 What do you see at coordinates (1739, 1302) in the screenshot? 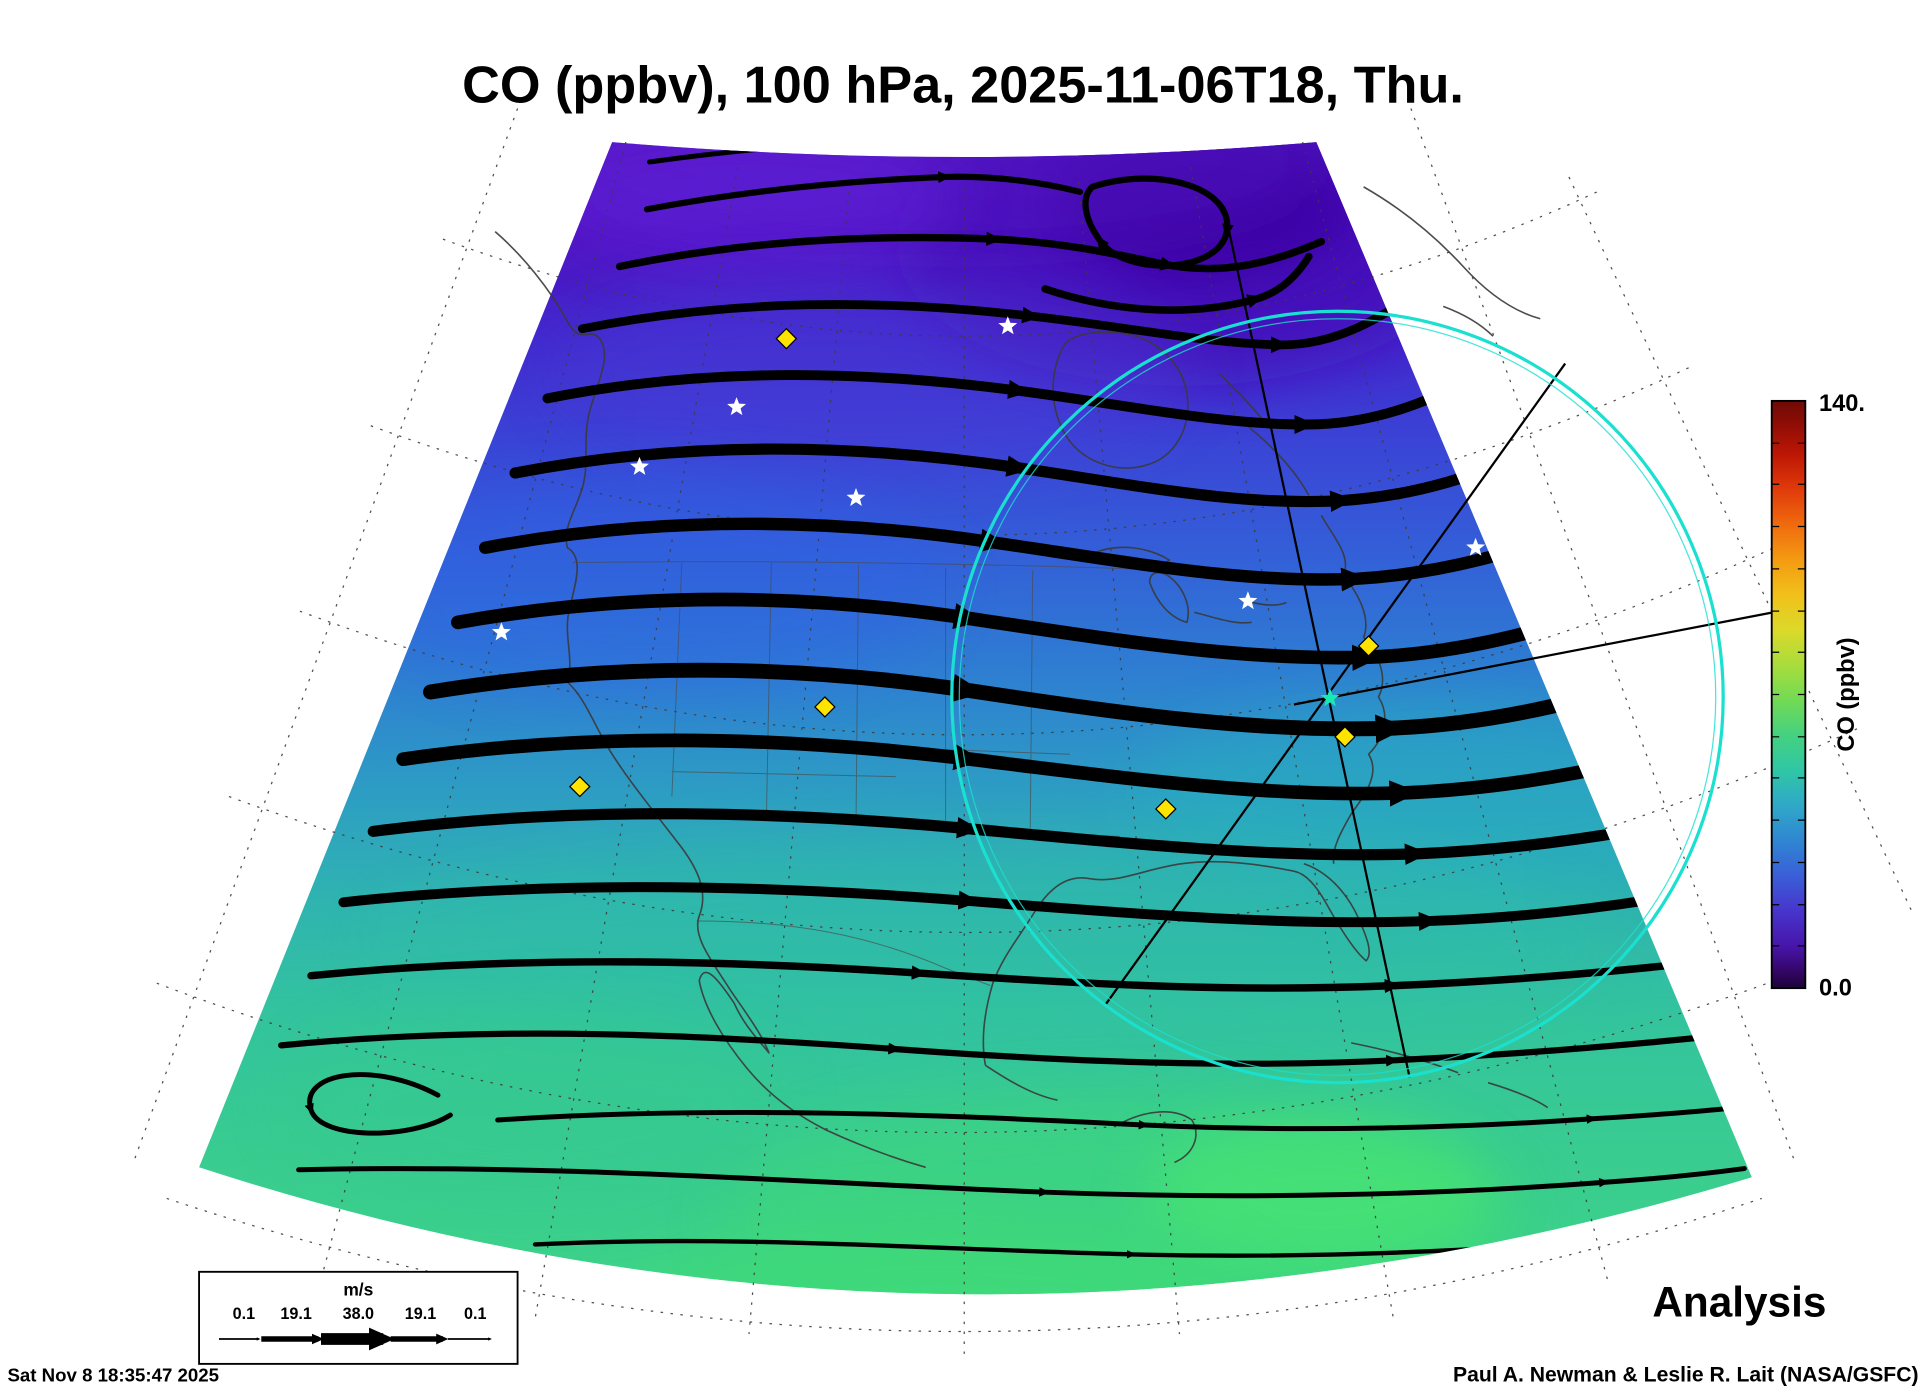
I see `analysis-label: Analysis` at bounding box center [1739, 1302].